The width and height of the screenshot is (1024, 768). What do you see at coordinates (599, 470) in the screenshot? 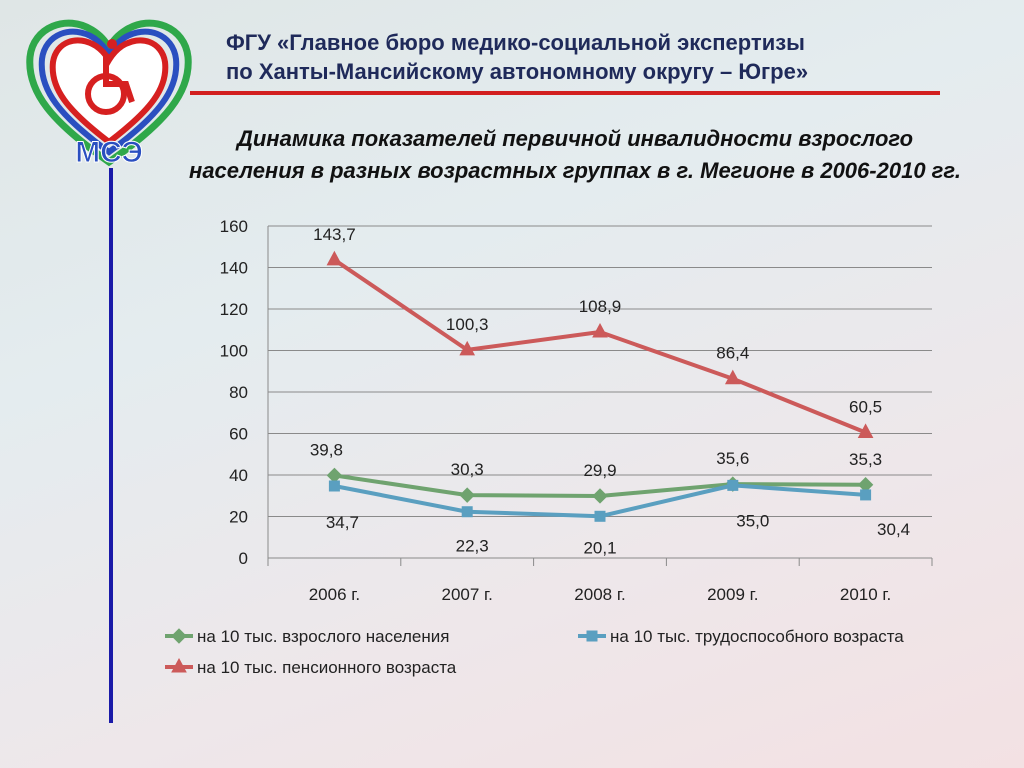
I see `data-label: 29,9` at bounding box center [599, 470].